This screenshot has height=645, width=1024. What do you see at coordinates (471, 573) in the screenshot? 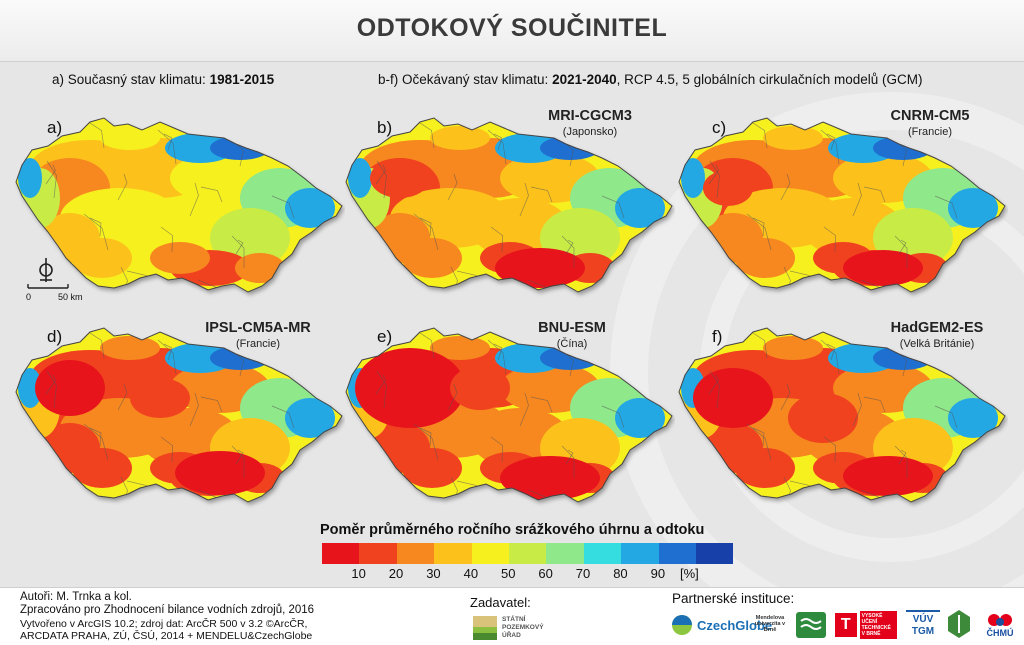
I see `legend-tick-40: 40` at bounding box center [471, 573].